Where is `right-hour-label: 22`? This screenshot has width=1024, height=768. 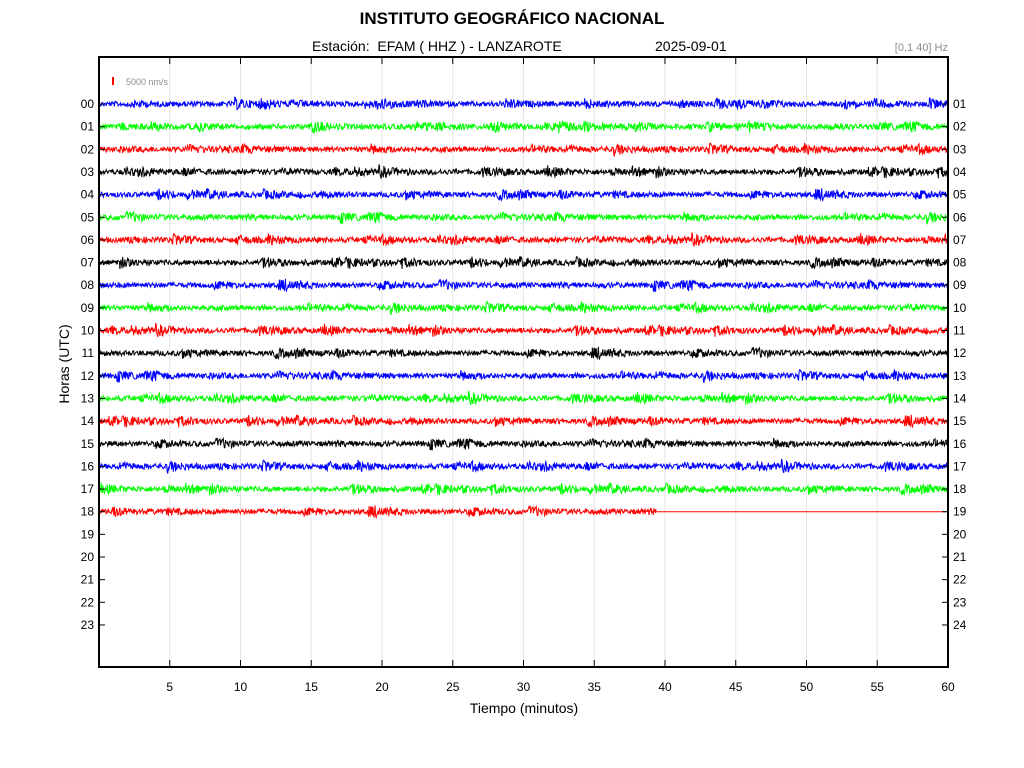 right-hour-label: 22 is located at coordinates (960, 580).